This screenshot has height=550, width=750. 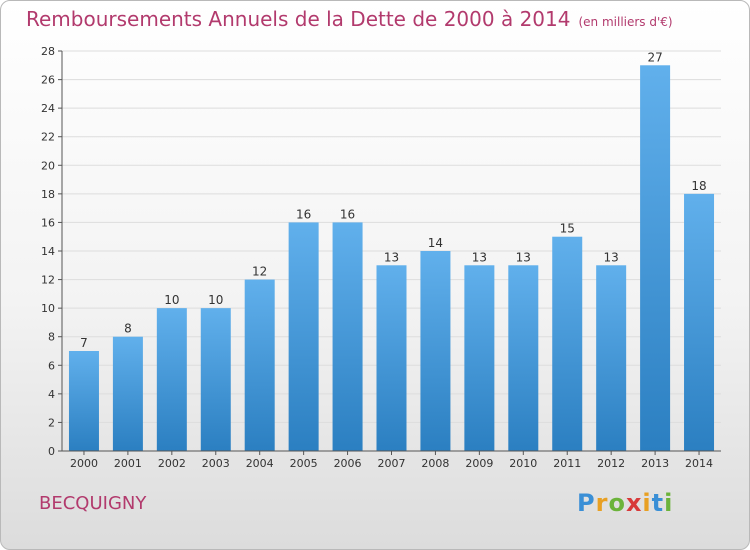 What do you see at coordinates (51, 337) in the screenshot?
I see `y-tick-label: 8` at bounding box center [51, 337].